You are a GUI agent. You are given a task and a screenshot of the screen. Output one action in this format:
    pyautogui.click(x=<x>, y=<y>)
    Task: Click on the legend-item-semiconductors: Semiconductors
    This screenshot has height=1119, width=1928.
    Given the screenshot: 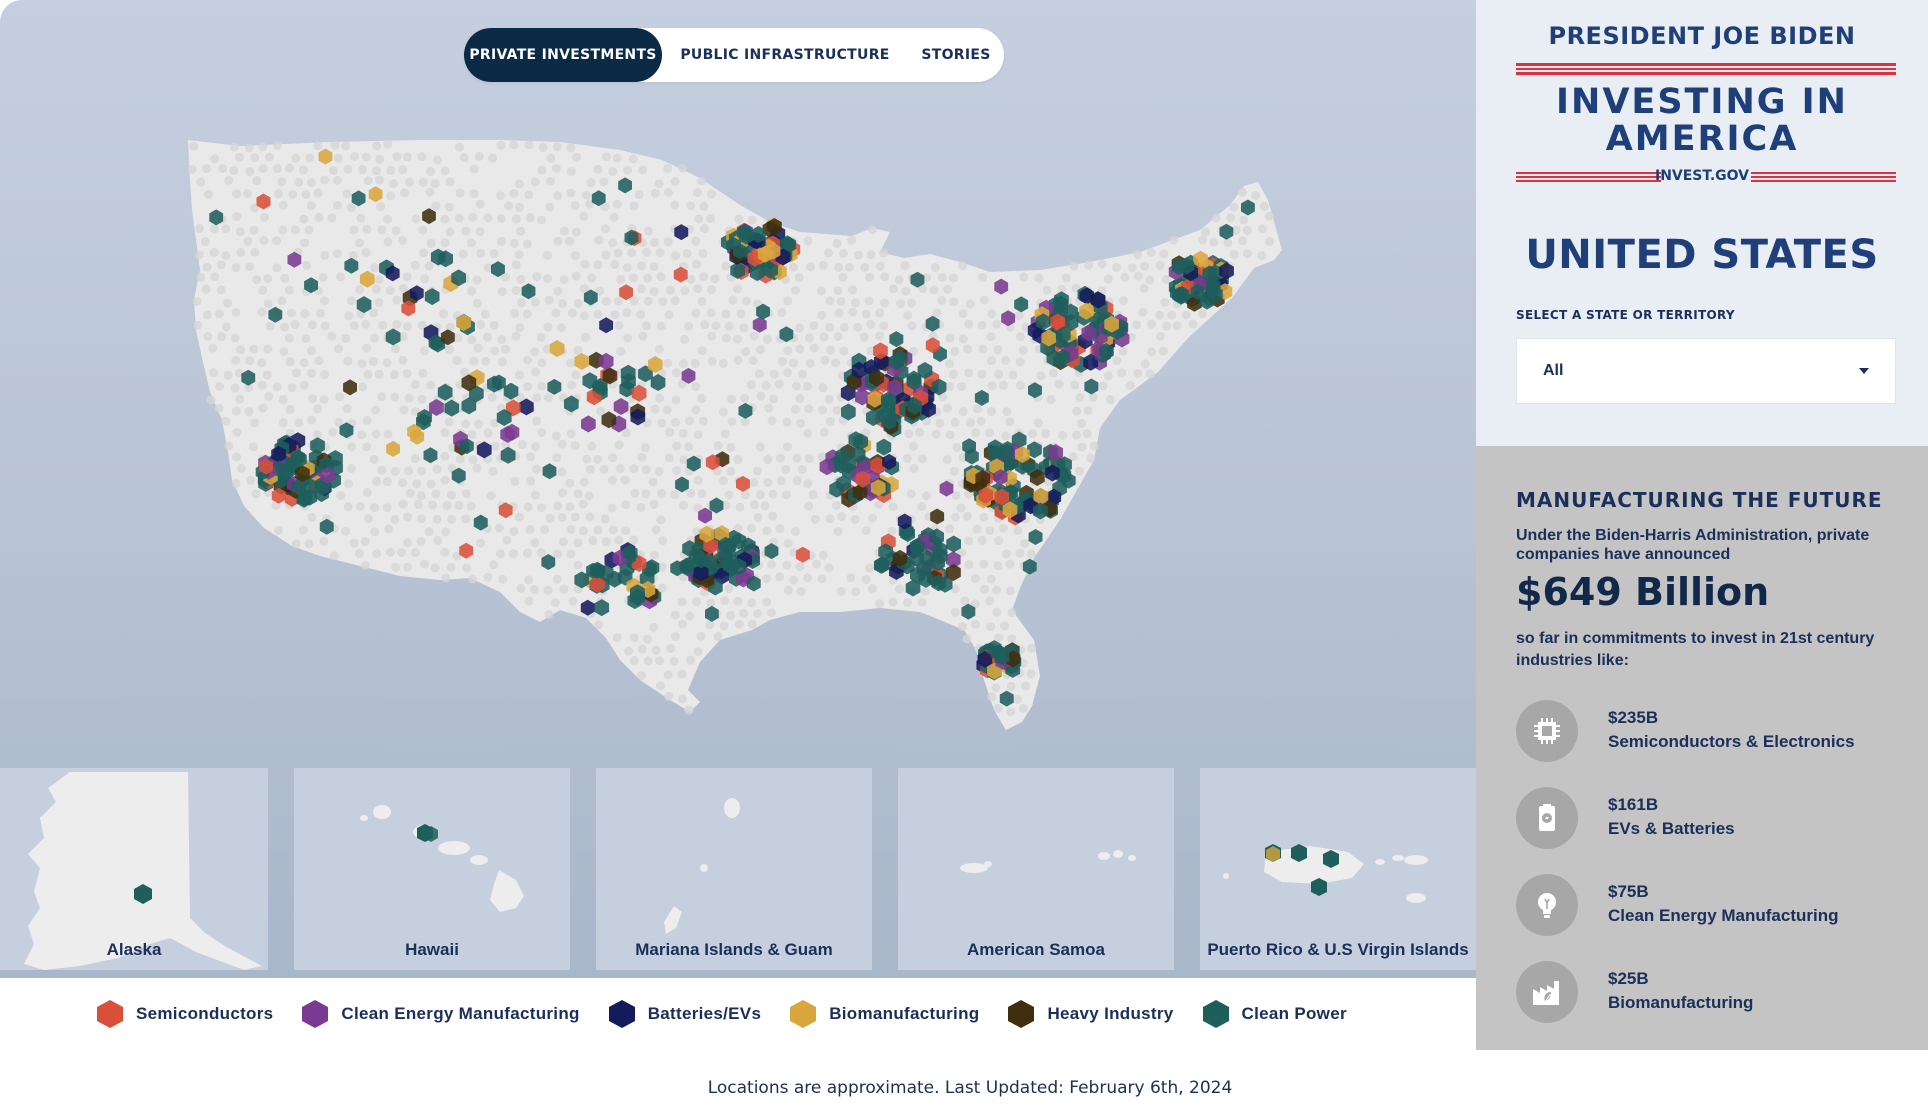 What is the action you would take?
    pyautogui.click(x=184, y=1014)
    